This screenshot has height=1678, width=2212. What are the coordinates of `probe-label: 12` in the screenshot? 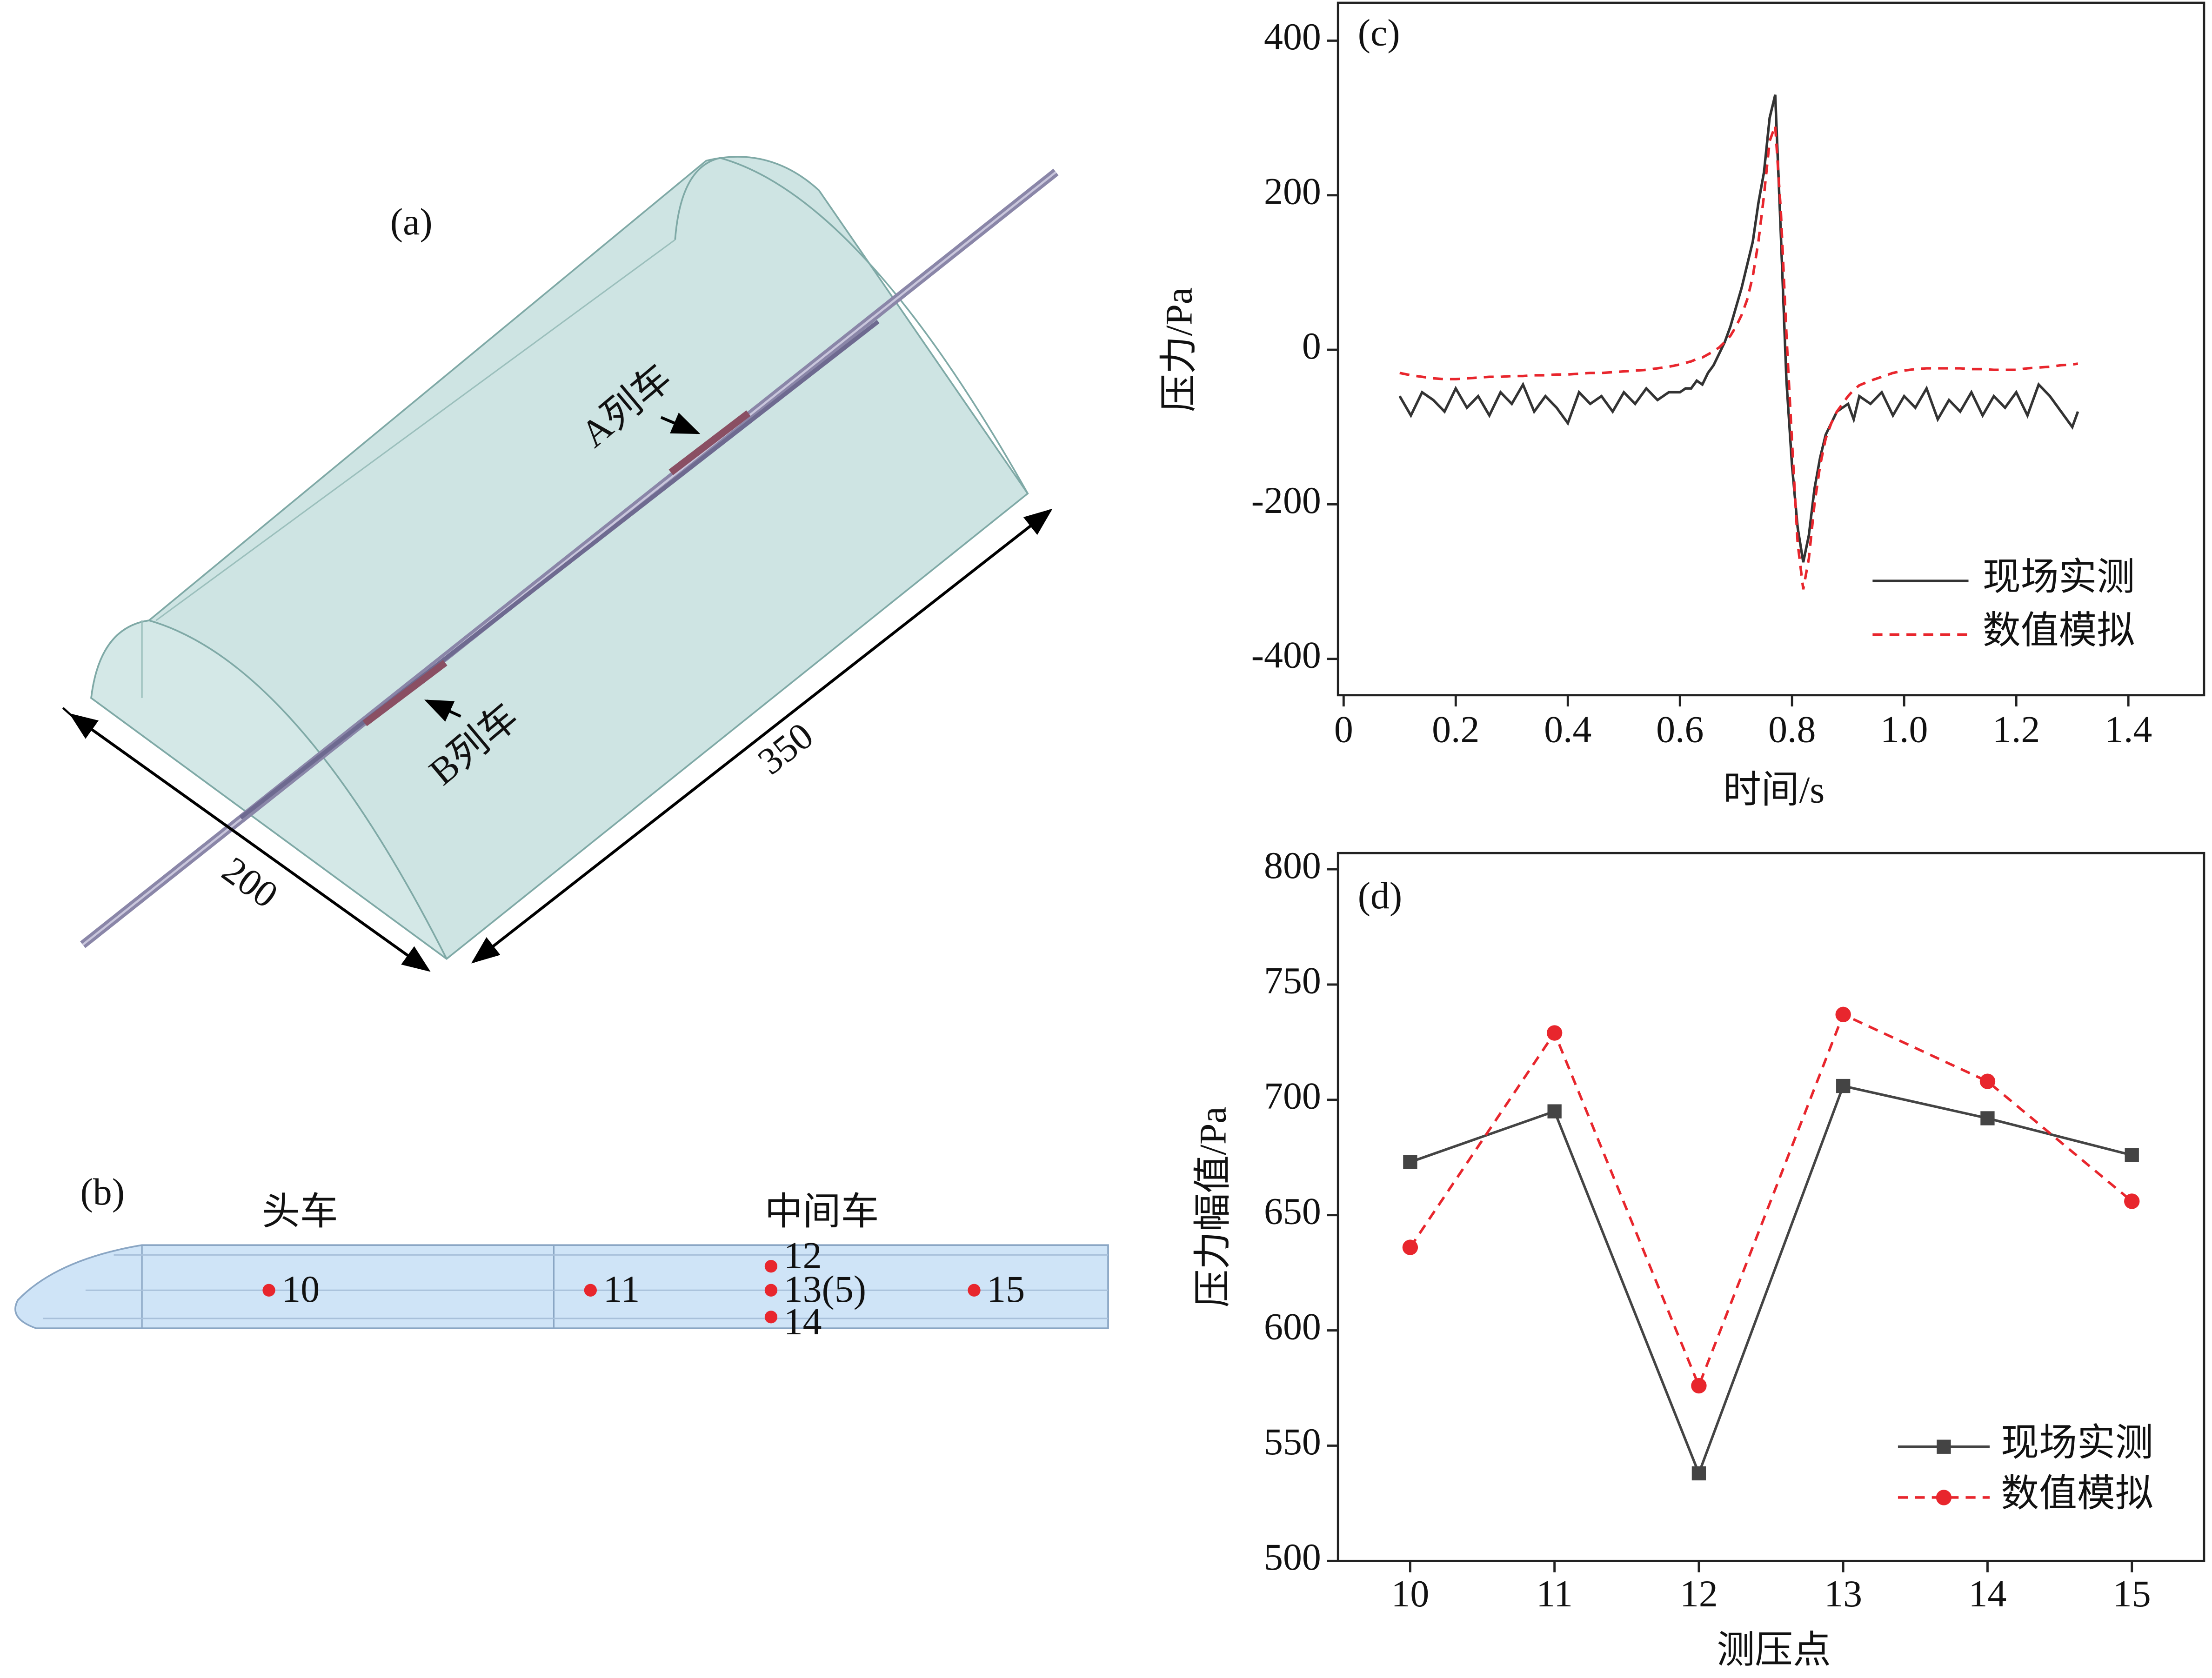 It's located at (803, 1255).